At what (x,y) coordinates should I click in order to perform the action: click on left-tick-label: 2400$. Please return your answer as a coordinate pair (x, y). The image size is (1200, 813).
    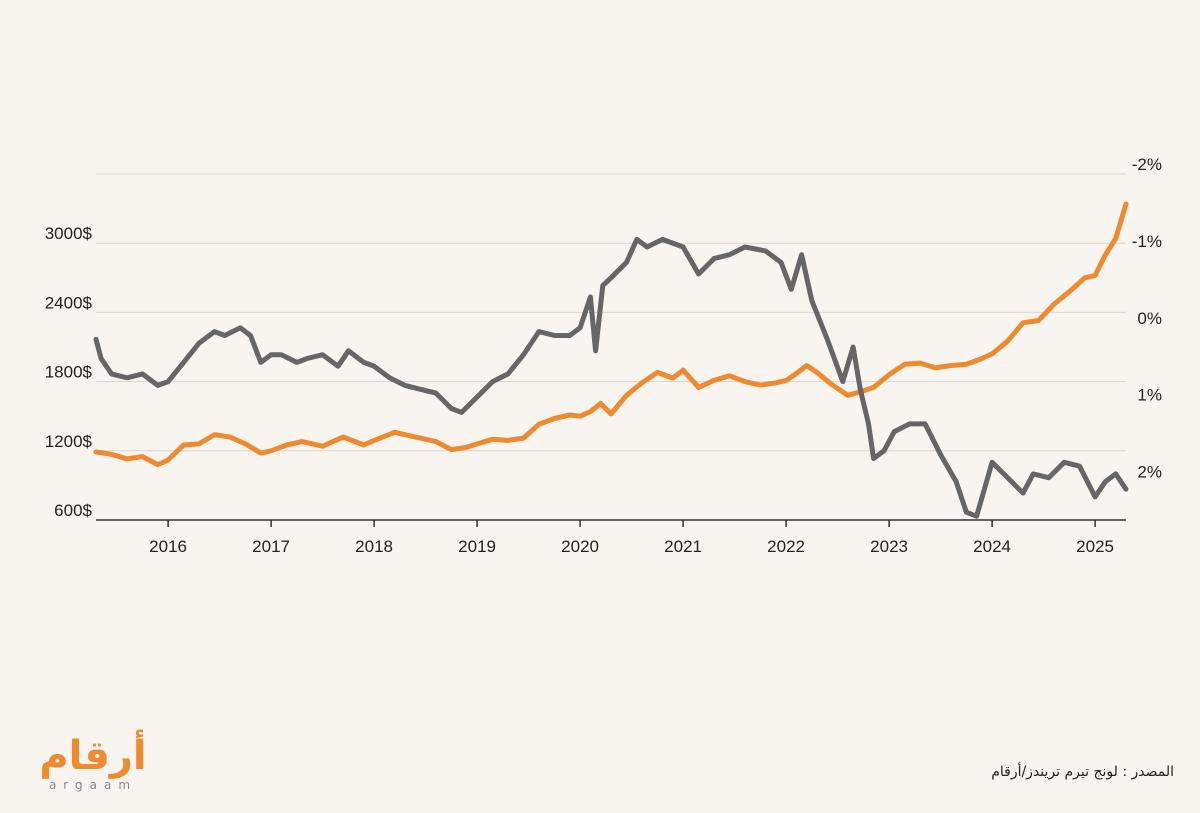
    Looking at the image, I should click on (69, 302).